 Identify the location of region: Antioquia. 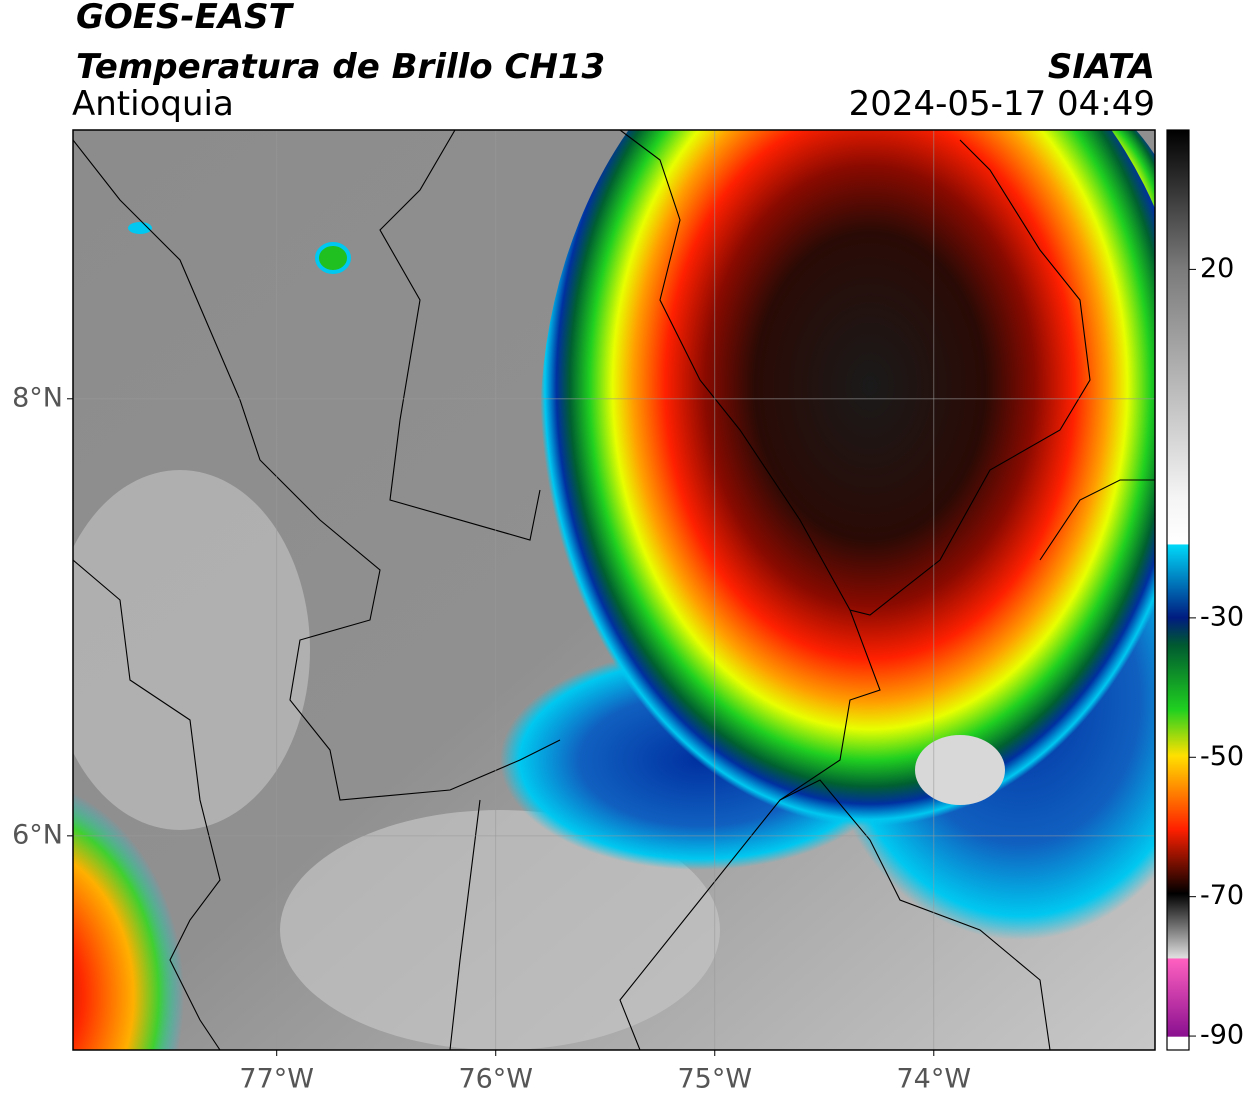
(153, 104).